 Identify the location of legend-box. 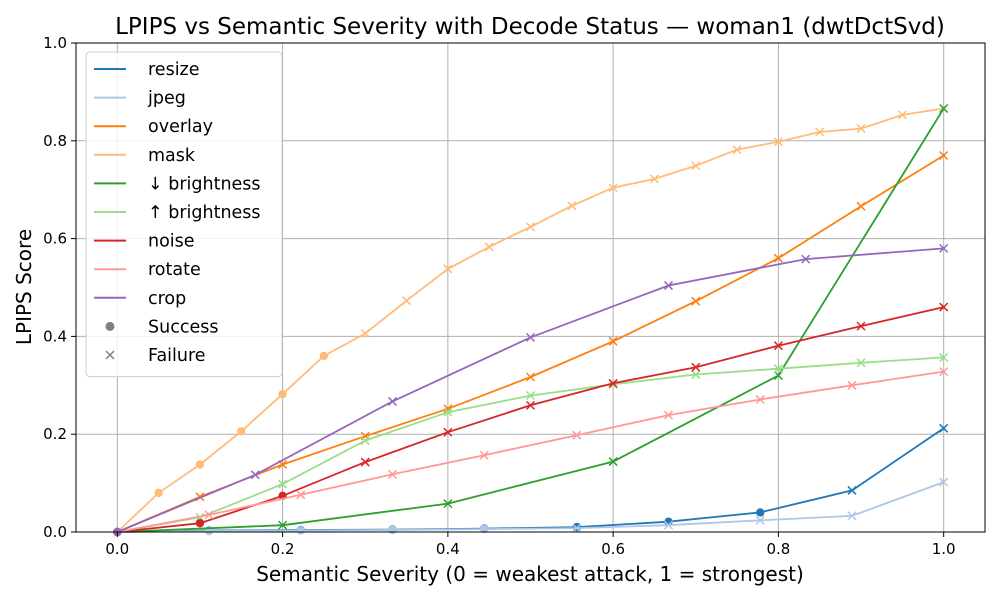
(184, 214).